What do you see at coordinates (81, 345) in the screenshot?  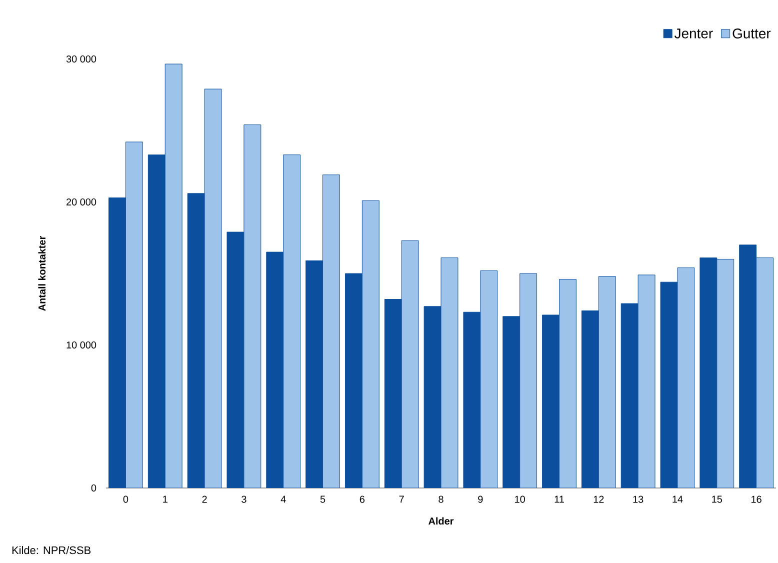 I see `y-tick-label: 10 000` at bounding box center [81, 345].